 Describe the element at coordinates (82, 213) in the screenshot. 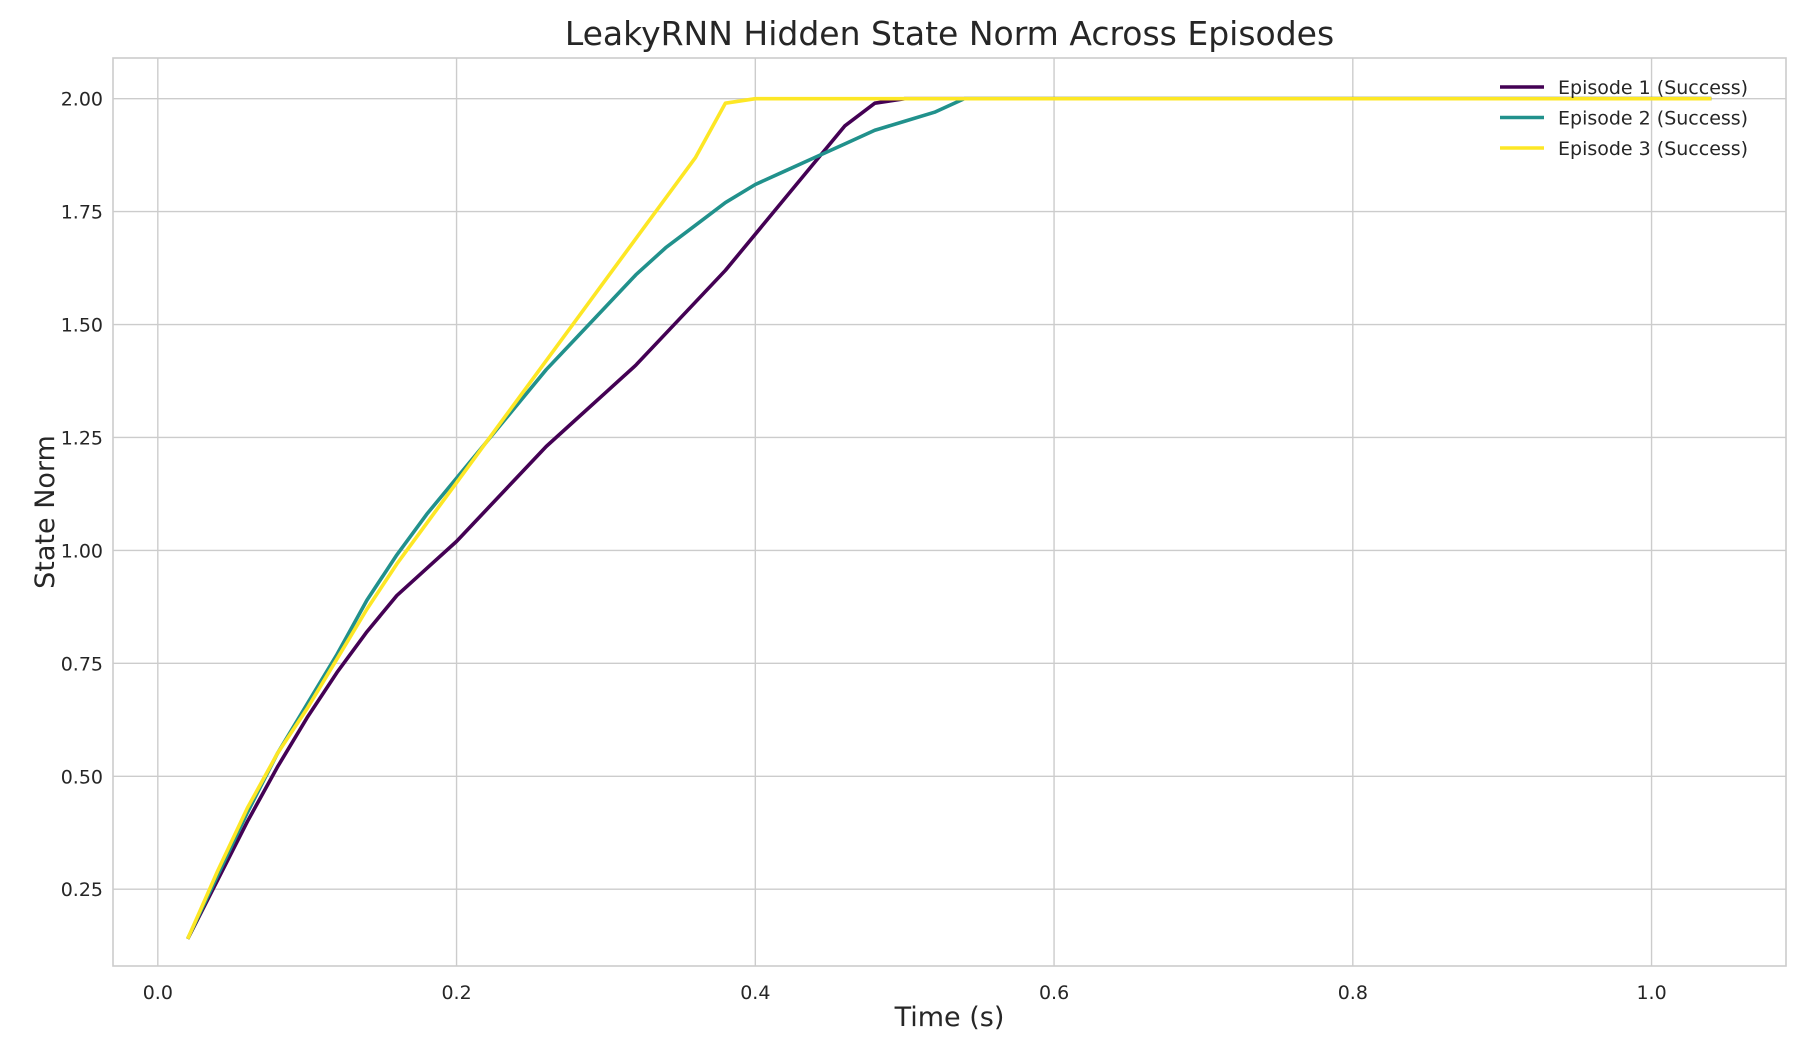

I see `y-tick-label: 1.75` at that location.